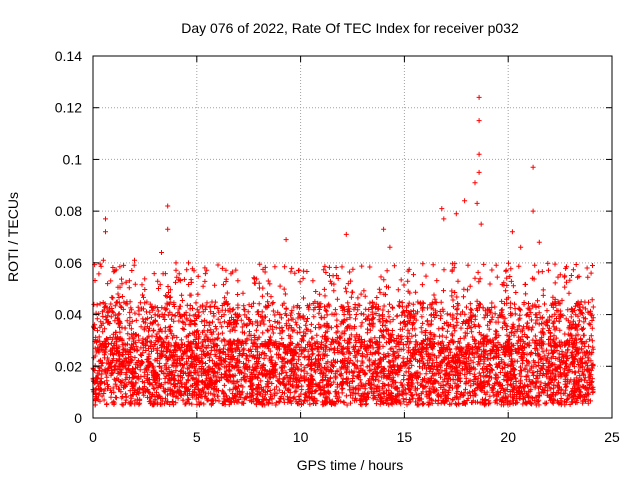 The width and height of the screenshot is (640, 480). Describe the element at coordinates (68, 108) in the screenshot. I see `y-tick-label: 0.12` at that location.